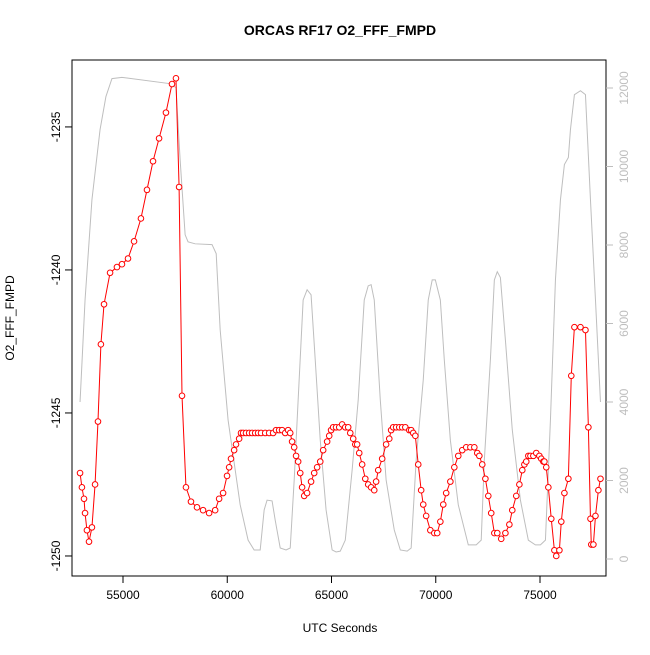 Image resolution: width=650 pixels, height=655 pixels. I want to click on y2-tick-label: 2000, so click(624, 480).